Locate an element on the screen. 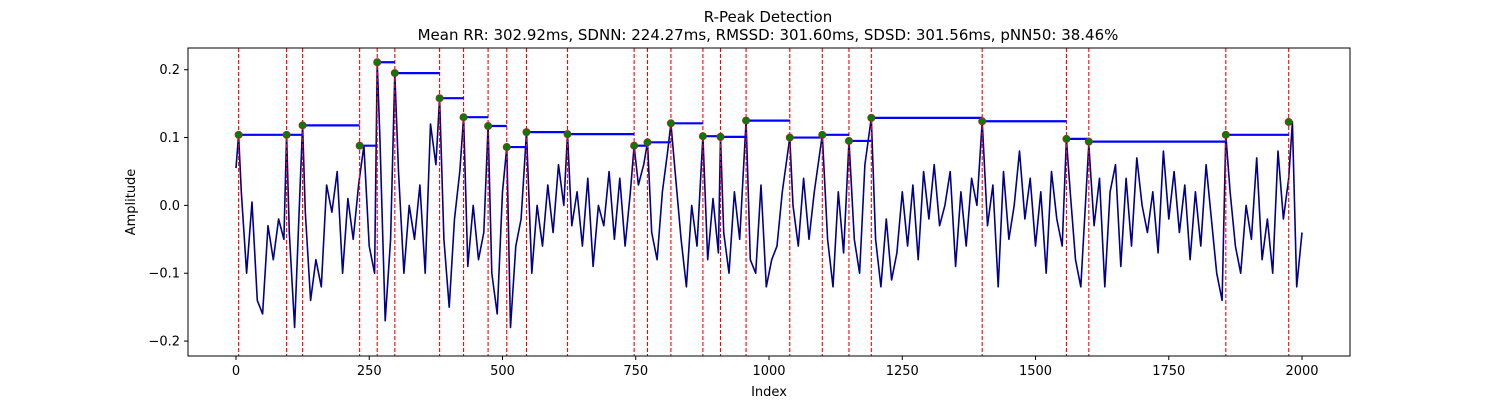 This screenshot has height=404, width=1500. x-axis-label: Index is located at coordinates (769, 392).